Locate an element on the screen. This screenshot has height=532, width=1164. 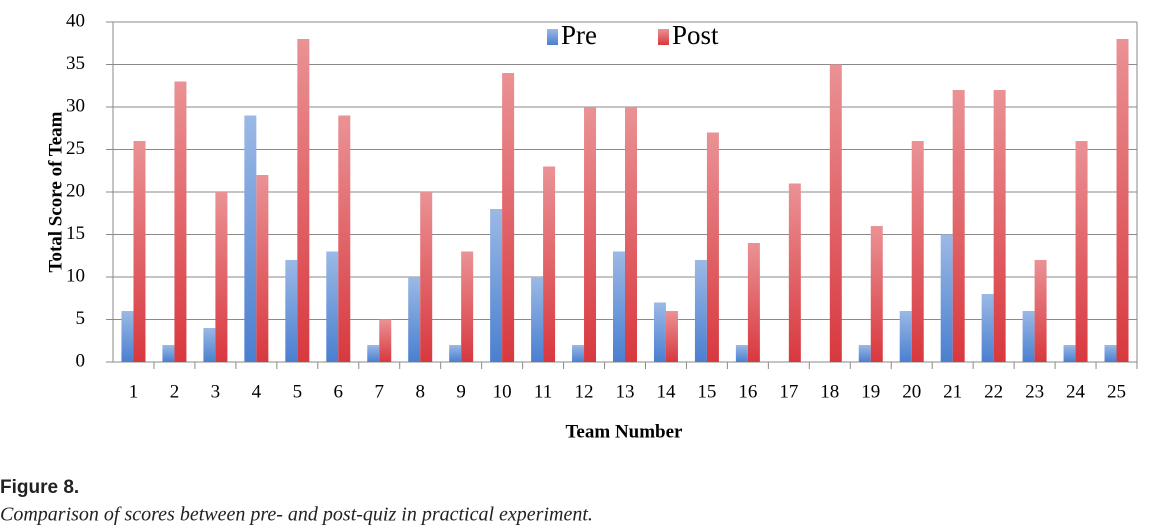
y-tick-label: 20 is located at coordinates (75, 190).